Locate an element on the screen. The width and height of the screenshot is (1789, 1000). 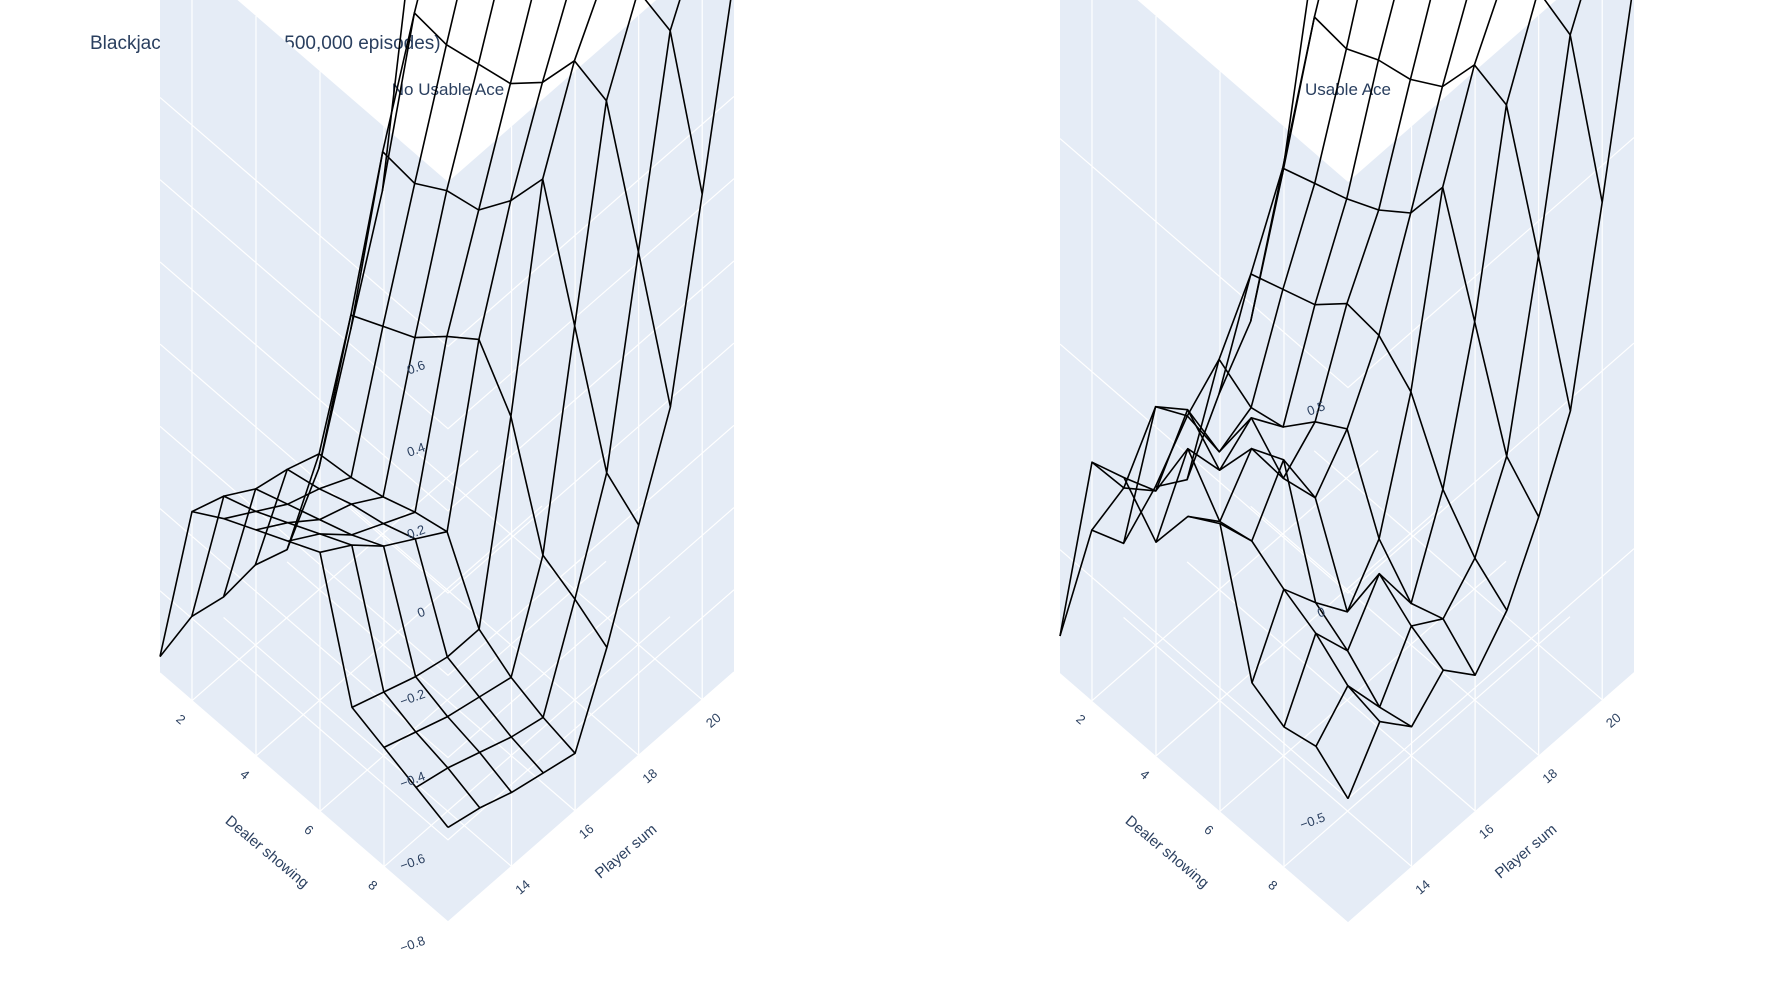
z-tick-label: 0.6 is located at coordinates (416, 367).